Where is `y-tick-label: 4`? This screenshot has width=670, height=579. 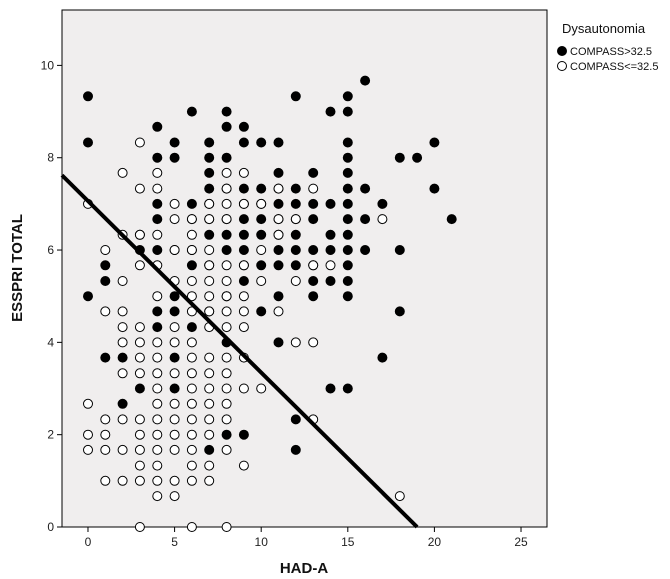 y-tick-label: 4 is located at coordinates (50, 342).